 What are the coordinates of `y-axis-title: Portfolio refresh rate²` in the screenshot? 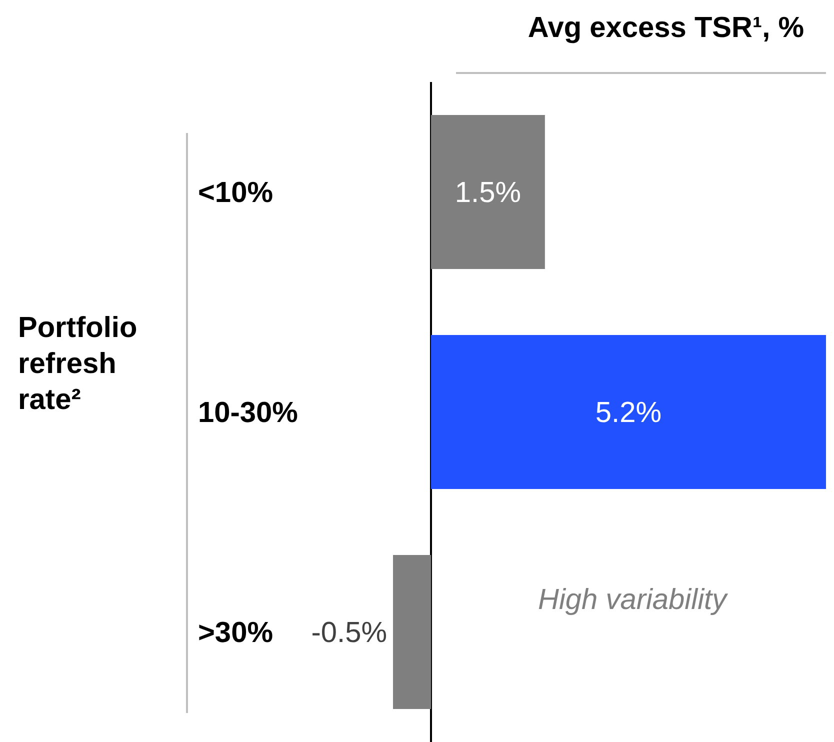 It's located at (78, 364).